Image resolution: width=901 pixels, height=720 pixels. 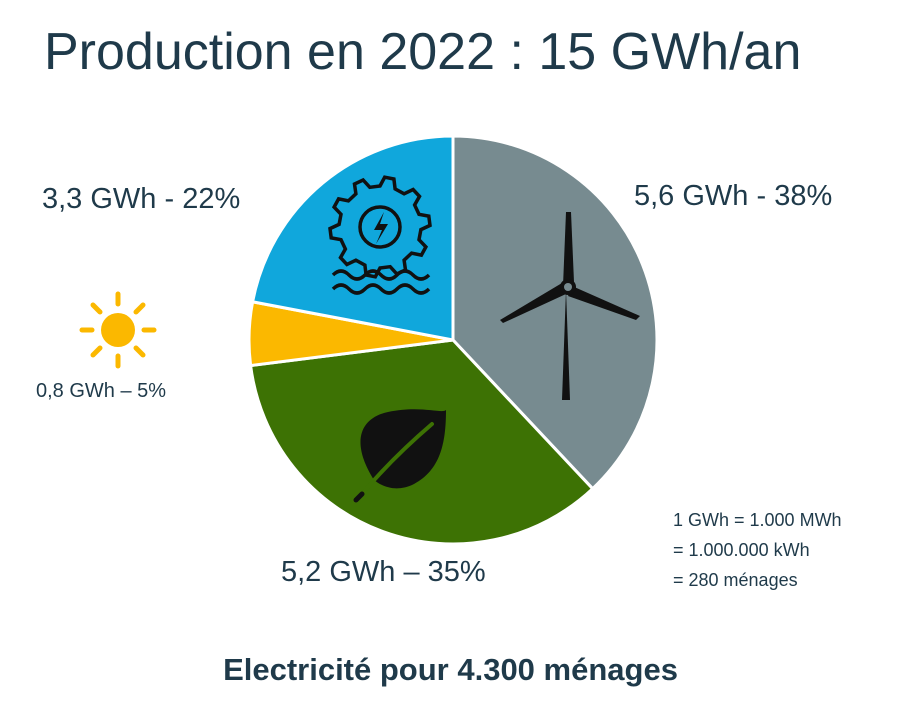 What do you see at coordinates (570, 306) in the screenshot?
I see `wind-turbine-icon` at bounding box center [570, 306].